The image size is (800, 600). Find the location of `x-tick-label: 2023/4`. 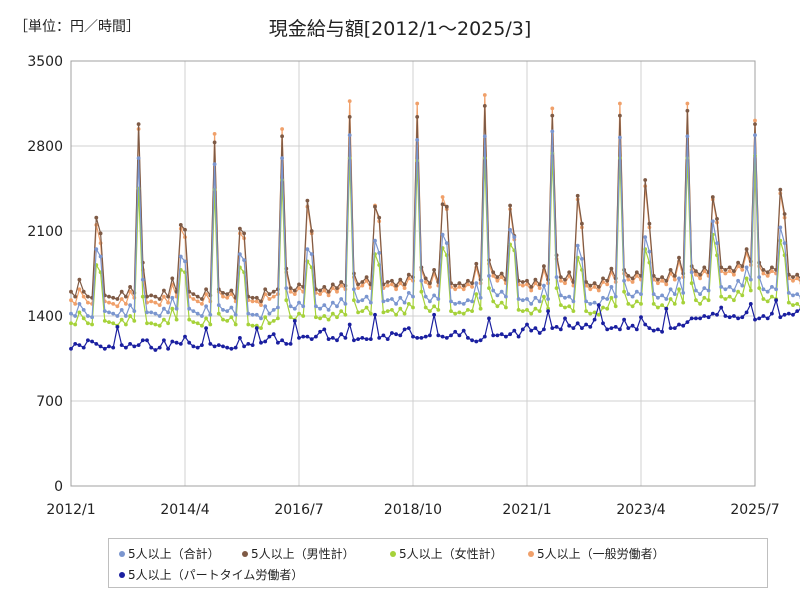

x-tick-label: 2023/4 is located at coordinates (640, 510).